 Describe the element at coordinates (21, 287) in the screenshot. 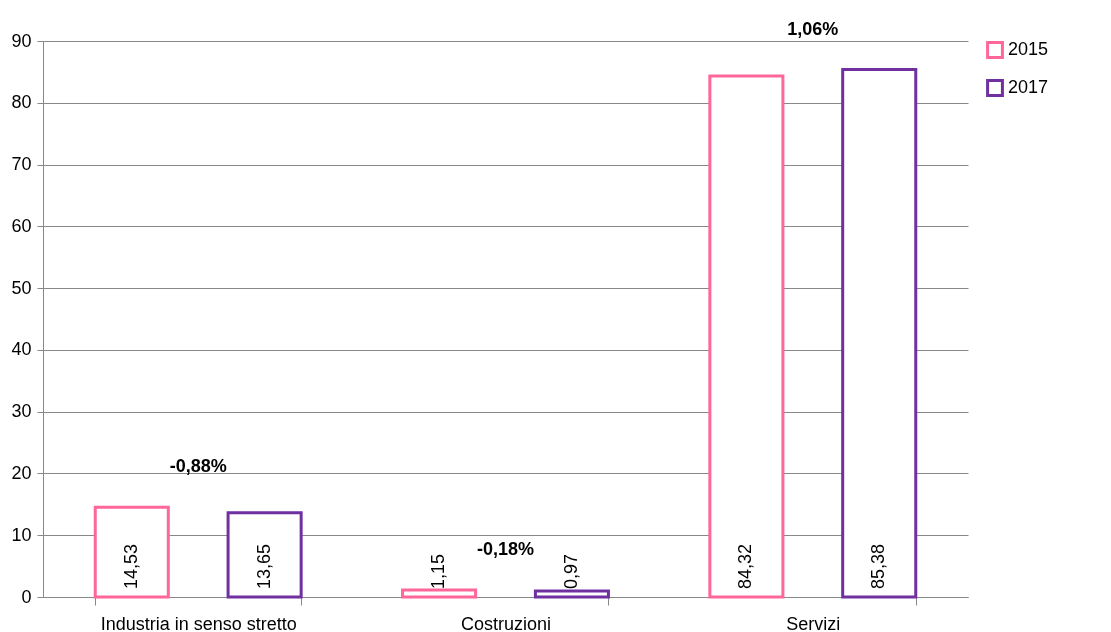

I see `y-tick-label: 50` at that location.